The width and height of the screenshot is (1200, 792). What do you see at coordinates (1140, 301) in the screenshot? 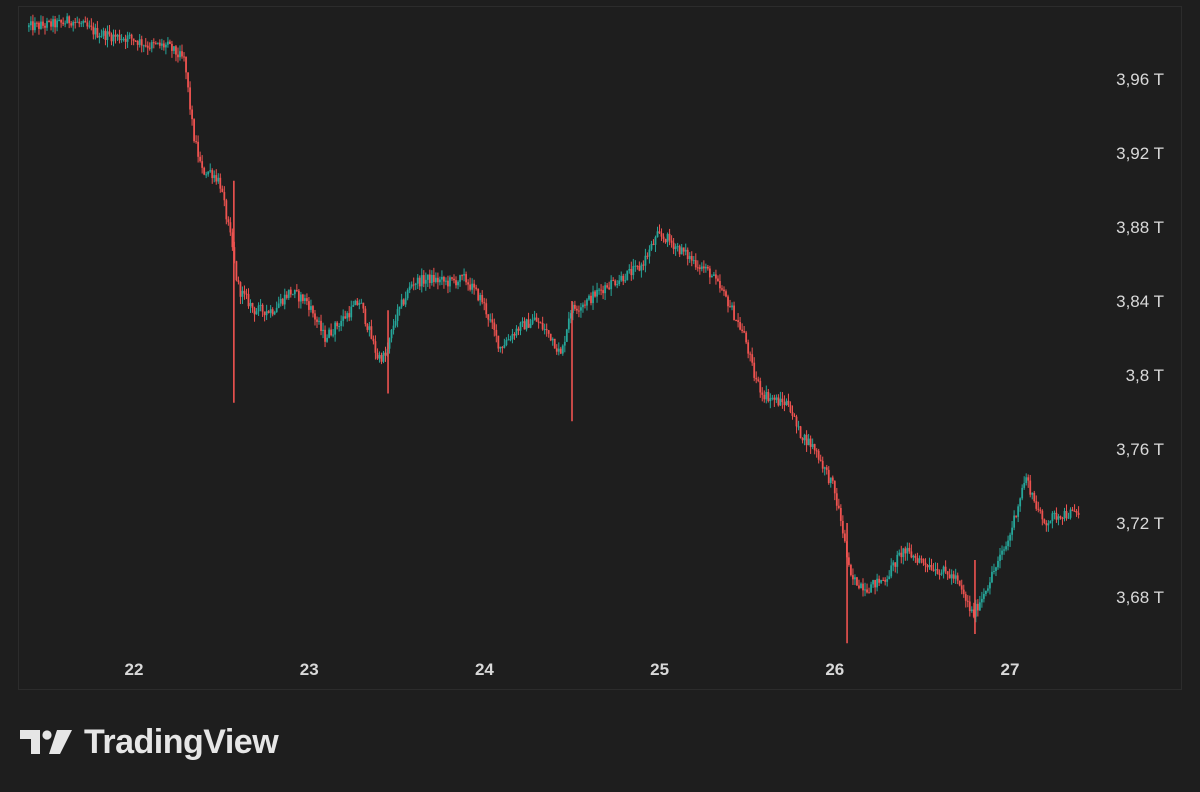
I see `y-tick-label: 3,84 T` at bounding box center [1140, 301].